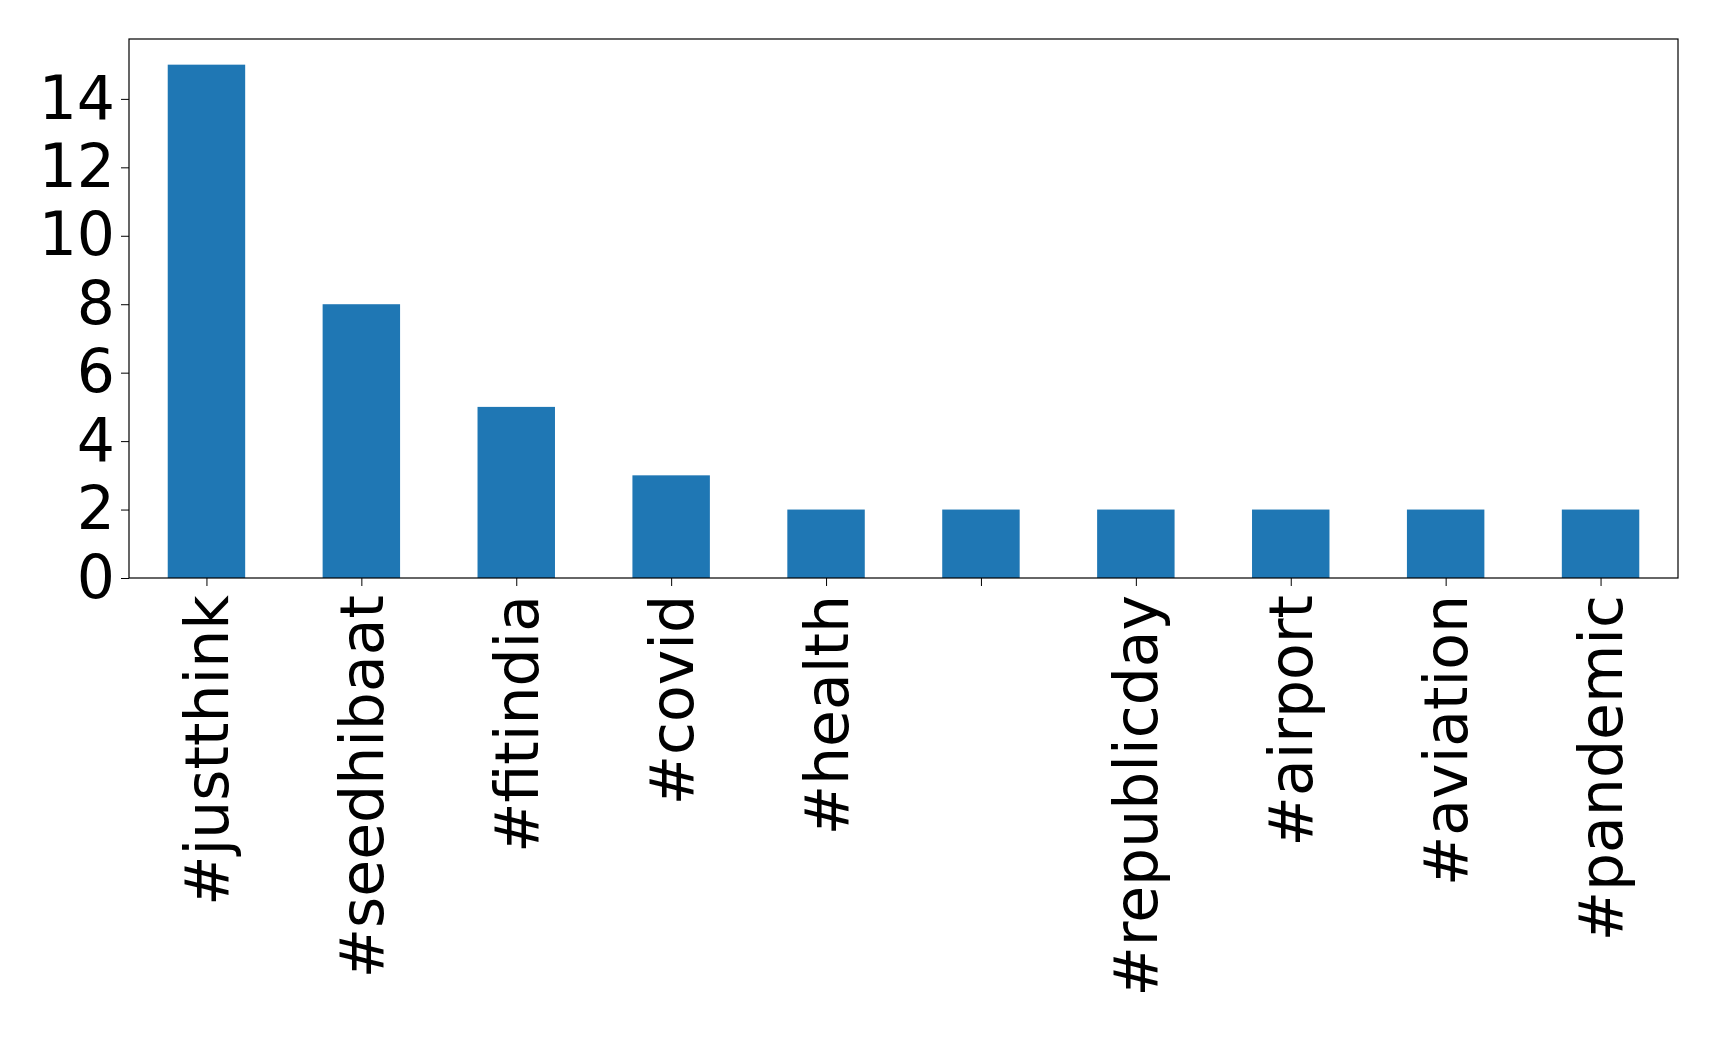  I want to click on y-tick-label: 4, so click(95, 439).